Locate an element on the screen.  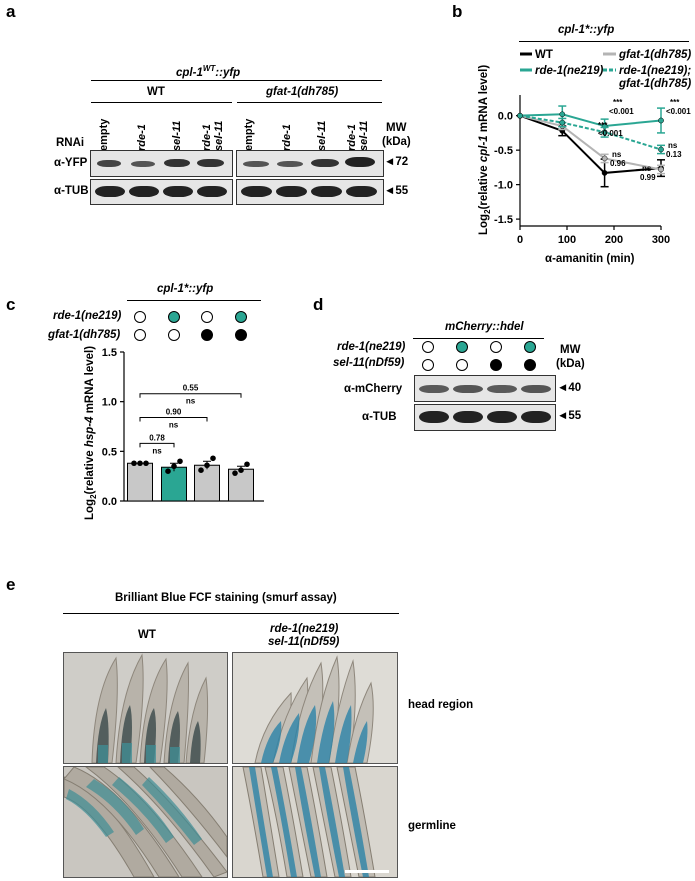
panel-a-group-wt: WT is located at coordinates (156, 92).